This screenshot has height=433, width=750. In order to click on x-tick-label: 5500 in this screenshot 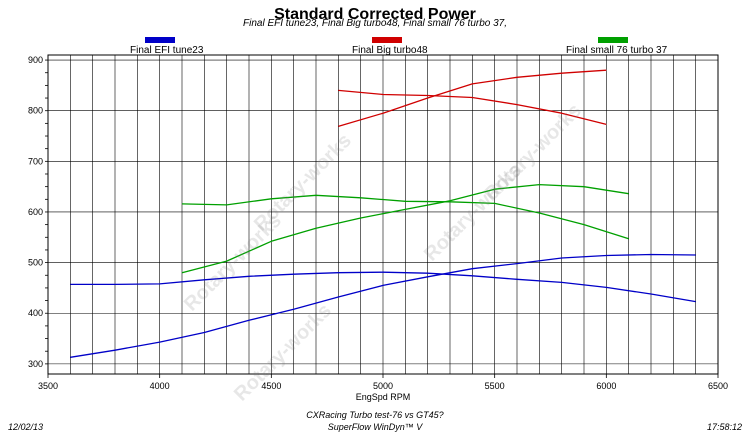, I will do `click(495, 386)`.